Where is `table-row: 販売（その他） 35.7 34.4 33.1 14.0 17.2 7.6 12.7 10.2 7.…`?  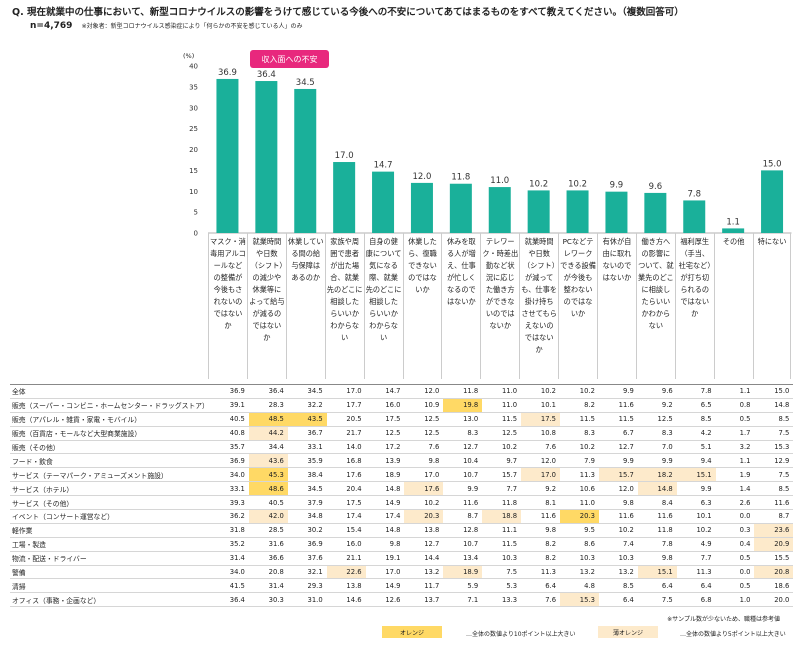 table-row: 販売（その他） 35.7 34.4 33.1 14.0 17.2 7.6 12.7 10.2 7.… is located at coordinates (402, 447).